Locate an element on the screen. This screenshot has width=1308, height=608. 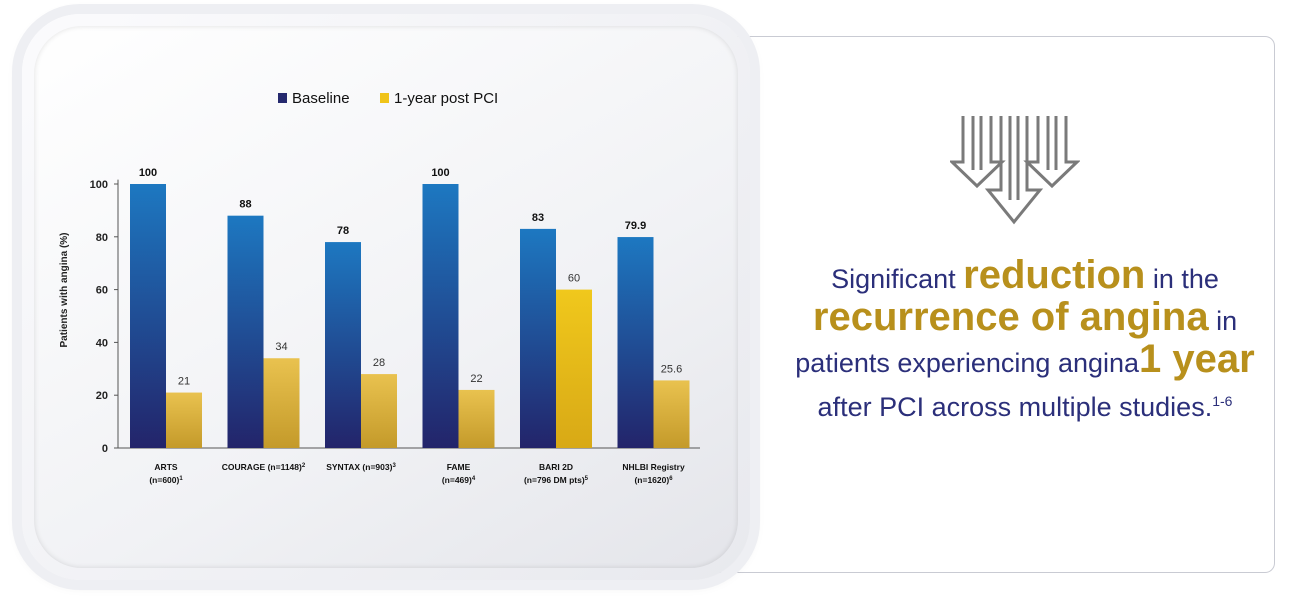
headline-part4: after PCI across multiple studies. is located at coordinates (1015, 407).